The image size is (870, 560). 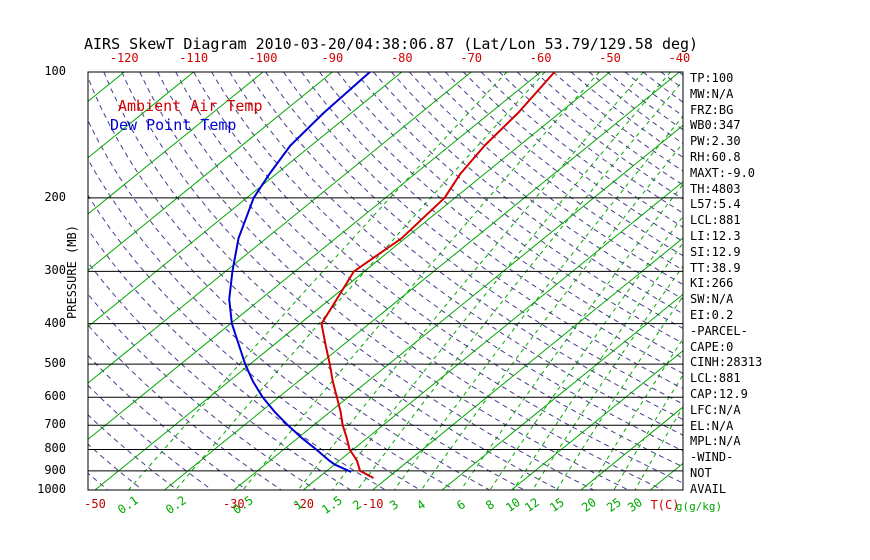 I want to click on pressure-tick: 200, so click(x=55, y=196).